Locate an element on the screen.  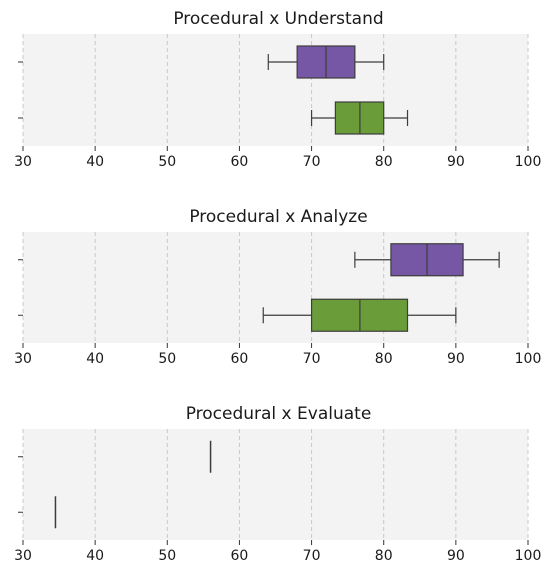
chart-title: Procedural x Understand is located at coordinates (278, 19).